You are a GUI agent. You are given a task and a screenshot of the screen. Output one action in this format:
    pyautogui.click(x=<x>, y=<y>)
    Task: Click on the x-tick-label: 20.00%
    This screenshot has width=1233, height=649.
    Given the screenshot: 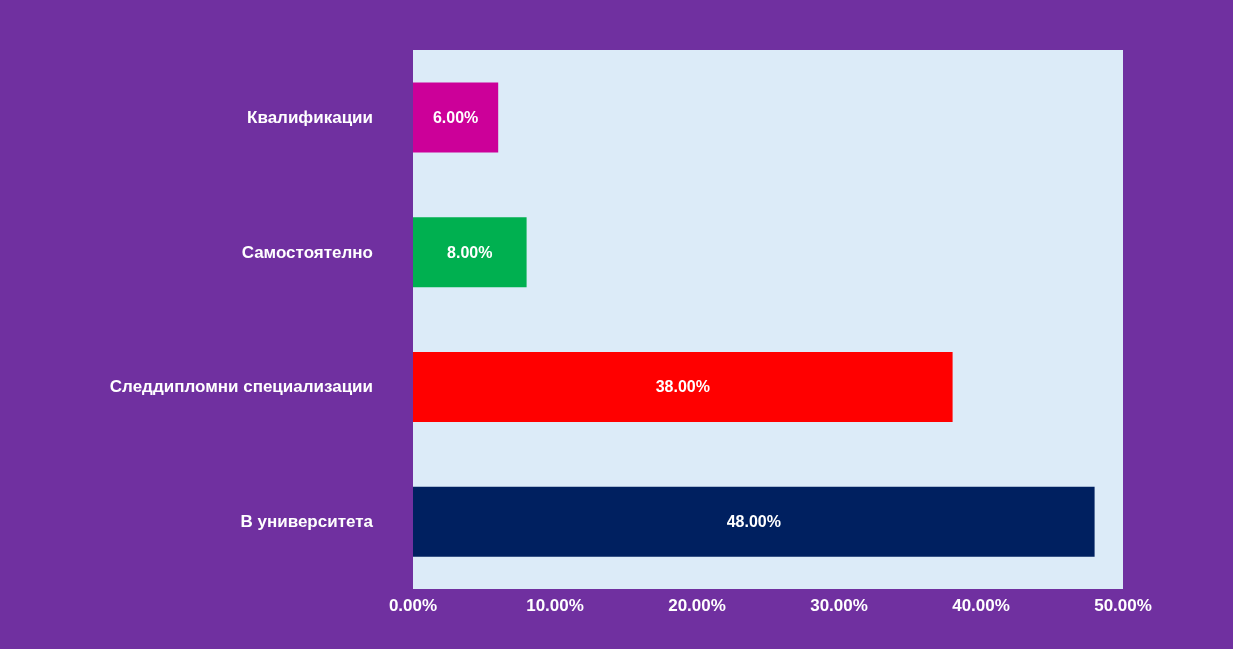 What is the action you would take?
    pyautogui.click(x=697, y=605)
    